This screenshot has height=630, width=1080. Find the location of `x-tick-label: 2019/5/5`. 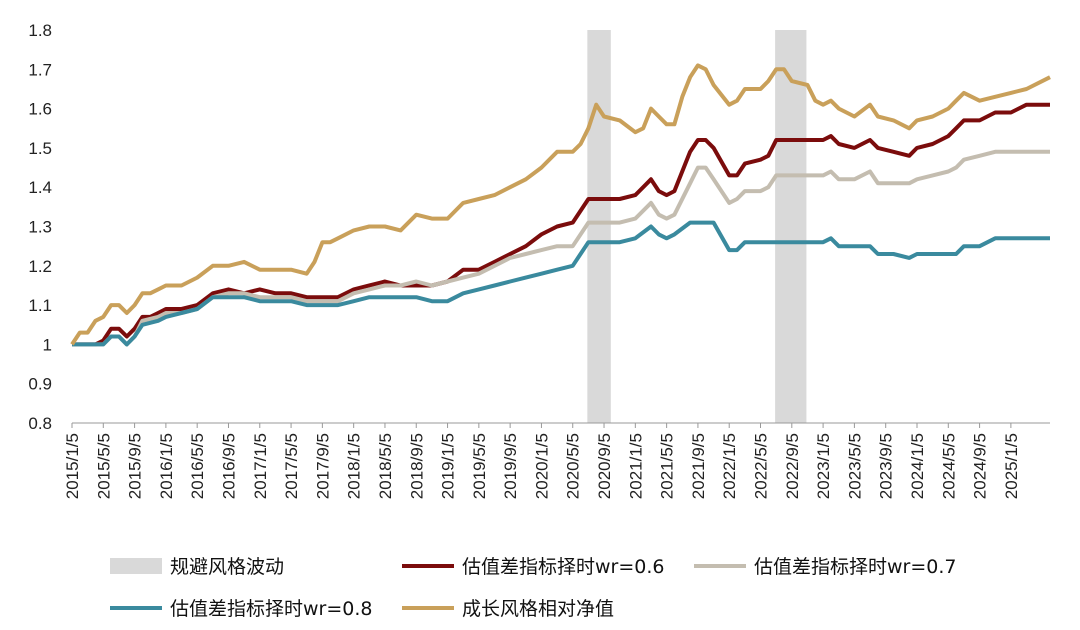

x-tick-label: 2019/5/5 is located at coordinates (479, 466).